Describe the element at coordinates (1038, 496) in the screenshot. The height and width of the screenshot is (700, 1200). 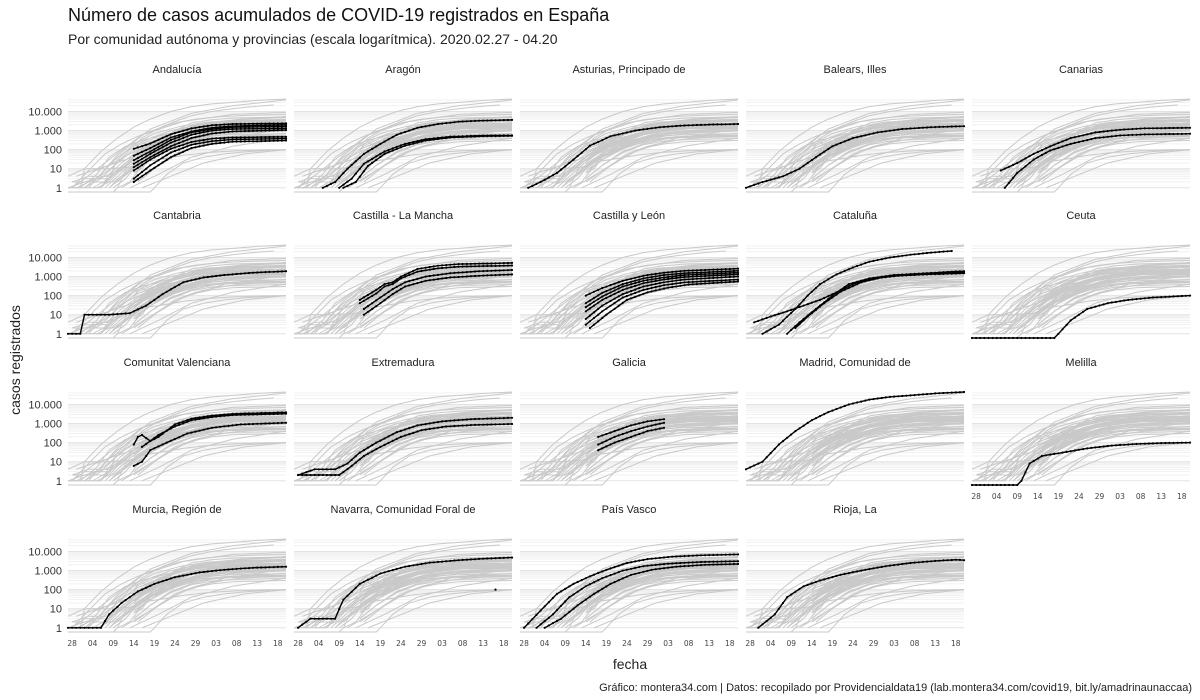
I see `x-tick-label: 14` at that location.